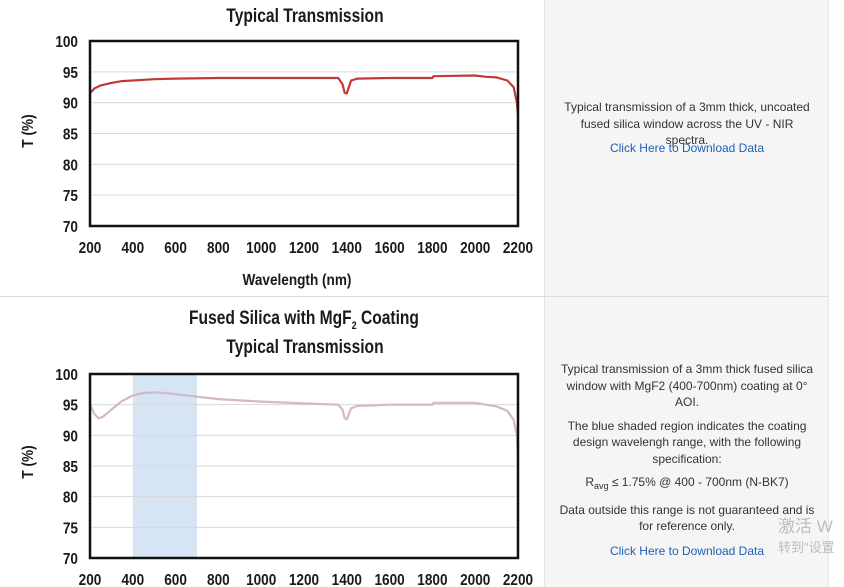 The height and width of the screenshot is (587, 844). What do you see at coordinates (828, 293) in the screenshot?
I see `page-edge` at bounding box center [828, 293].